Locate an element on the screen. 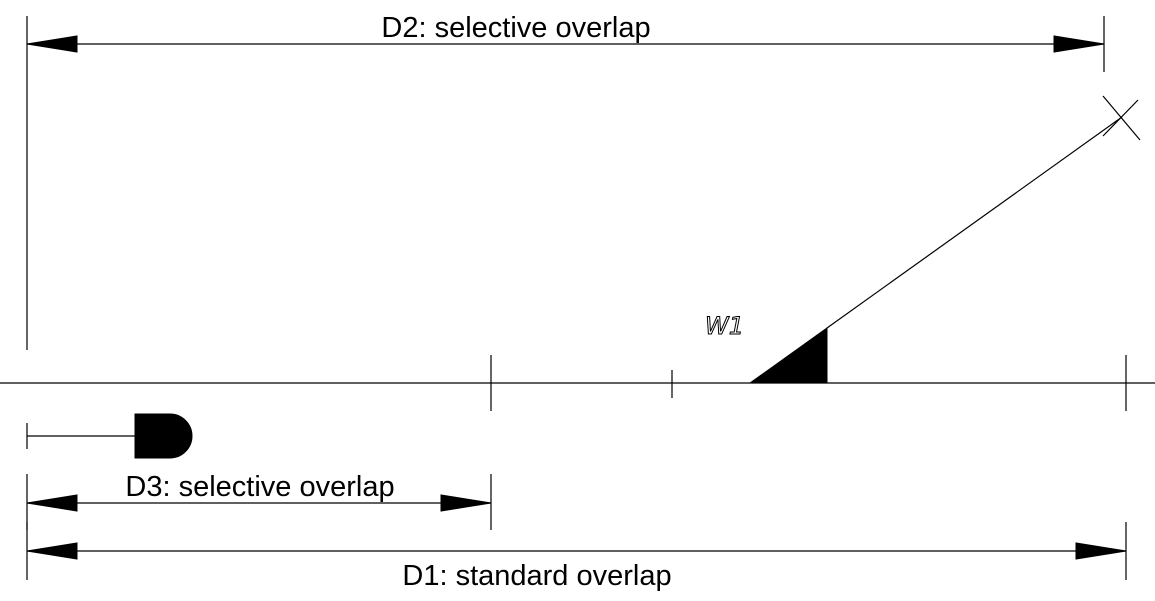 Image resolution: width=1155 pixels, height=601 pixels. d3-label: D3: selective overlap is located at coordinates (259, 487).